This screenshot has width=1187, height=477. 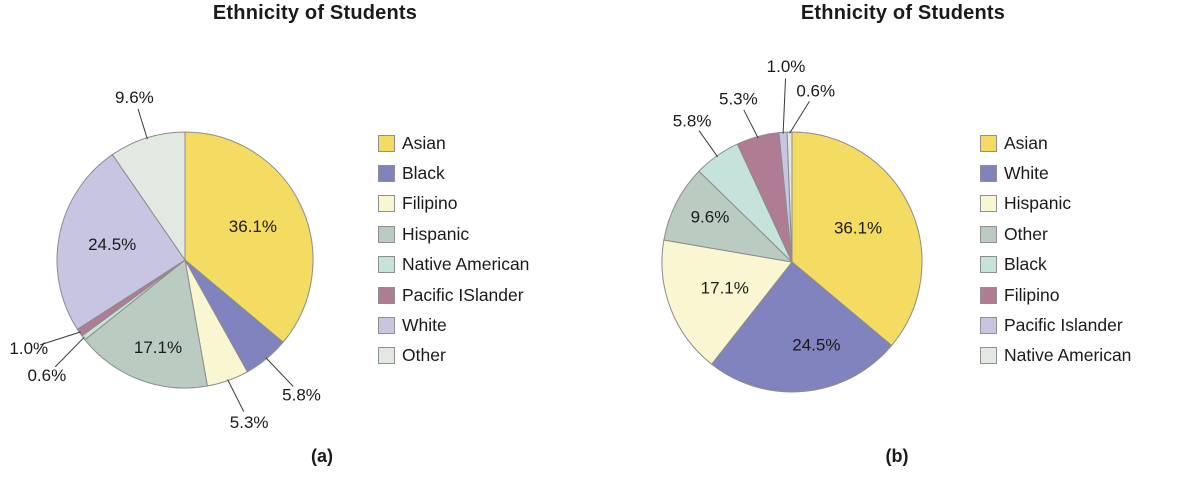 I want to click on label-leader-line-other, so click(x=142, y=124).